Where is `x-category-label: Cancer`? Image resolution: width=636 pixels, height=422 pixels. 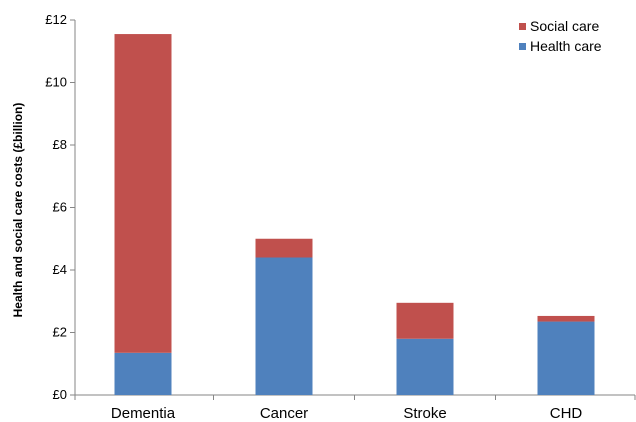 x-category-label: Cancer is located at coordinates (284, 413).